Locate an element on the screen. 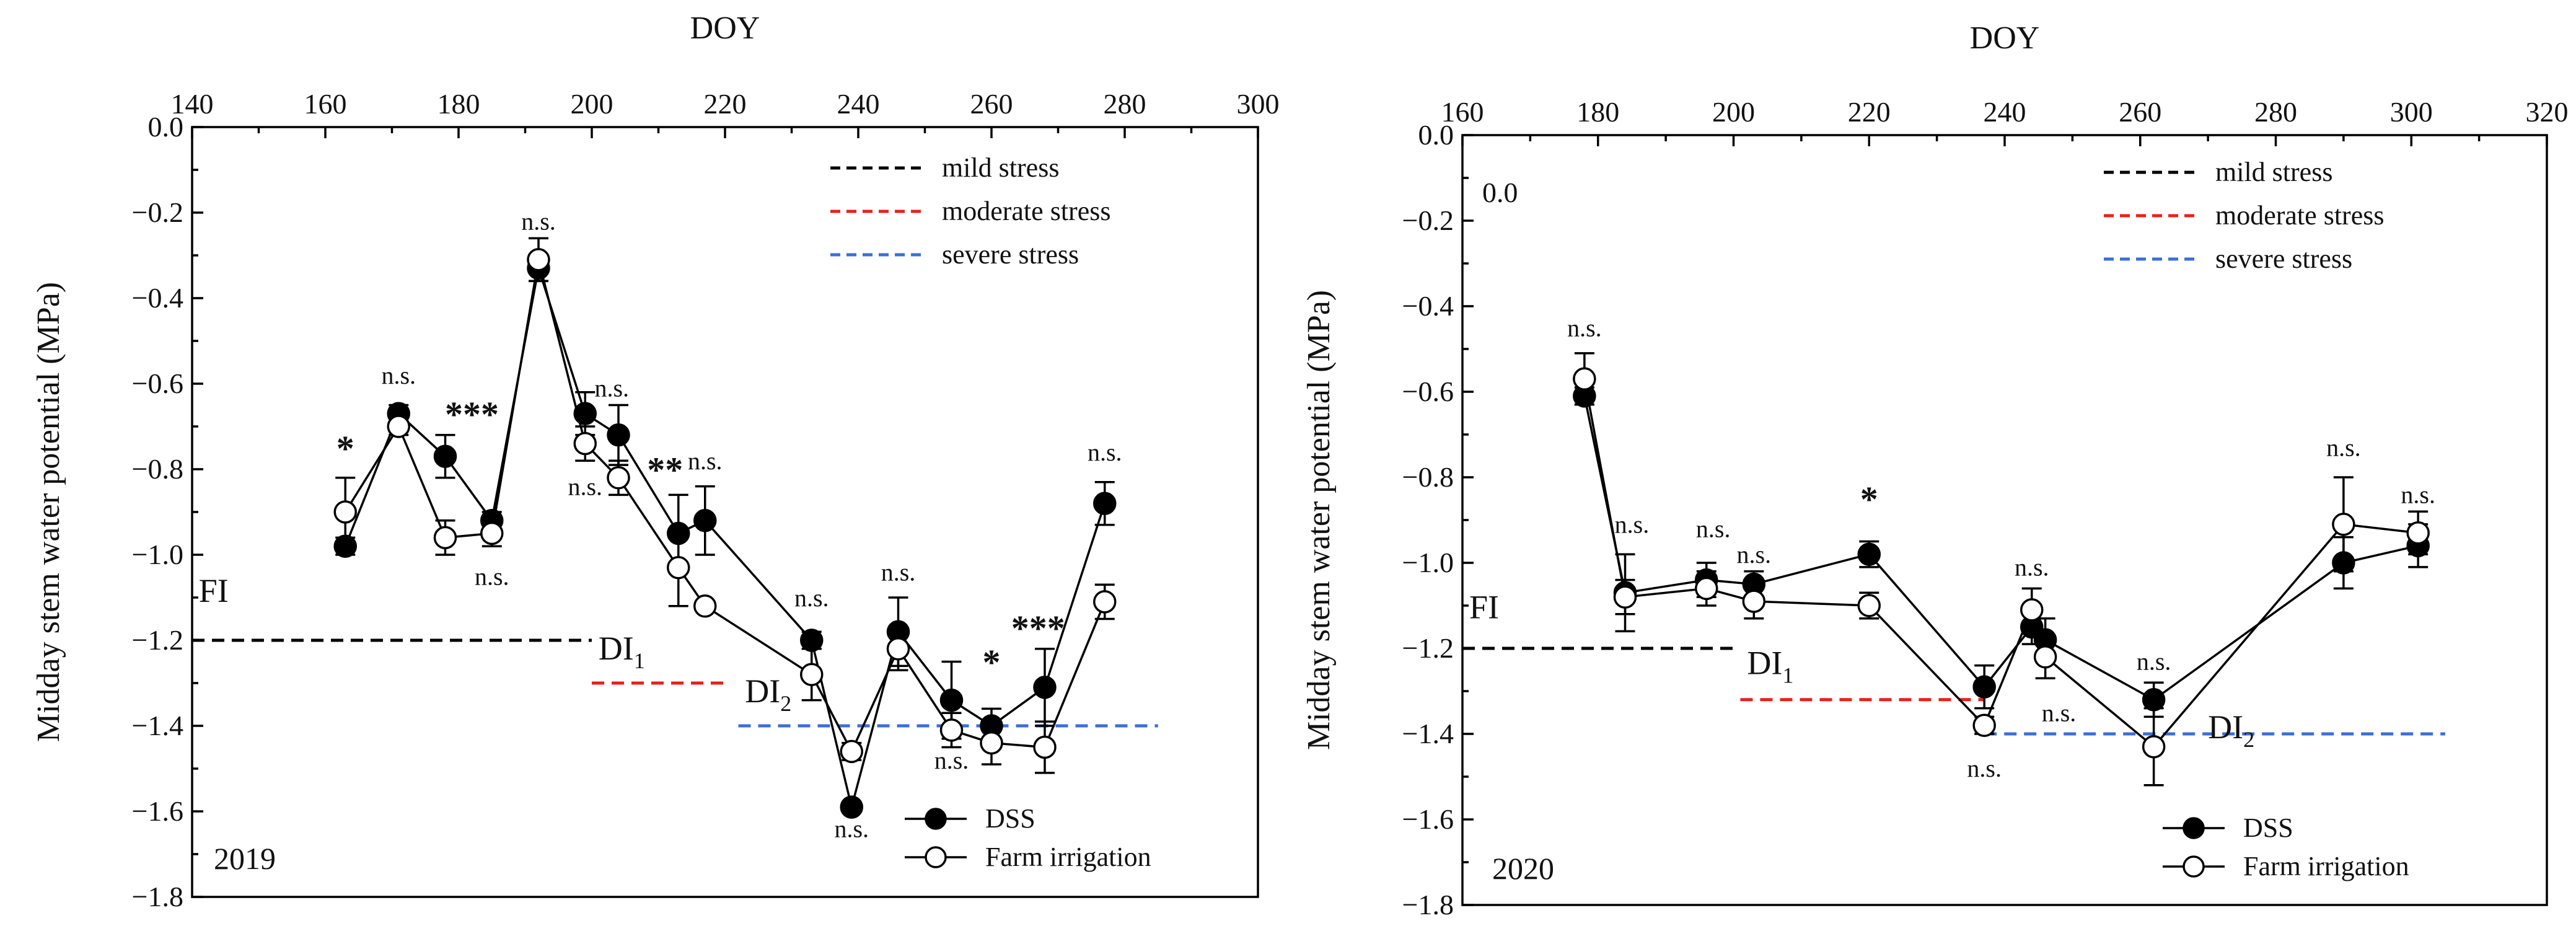  series-line-dss is located at coordinates (2001, 548).